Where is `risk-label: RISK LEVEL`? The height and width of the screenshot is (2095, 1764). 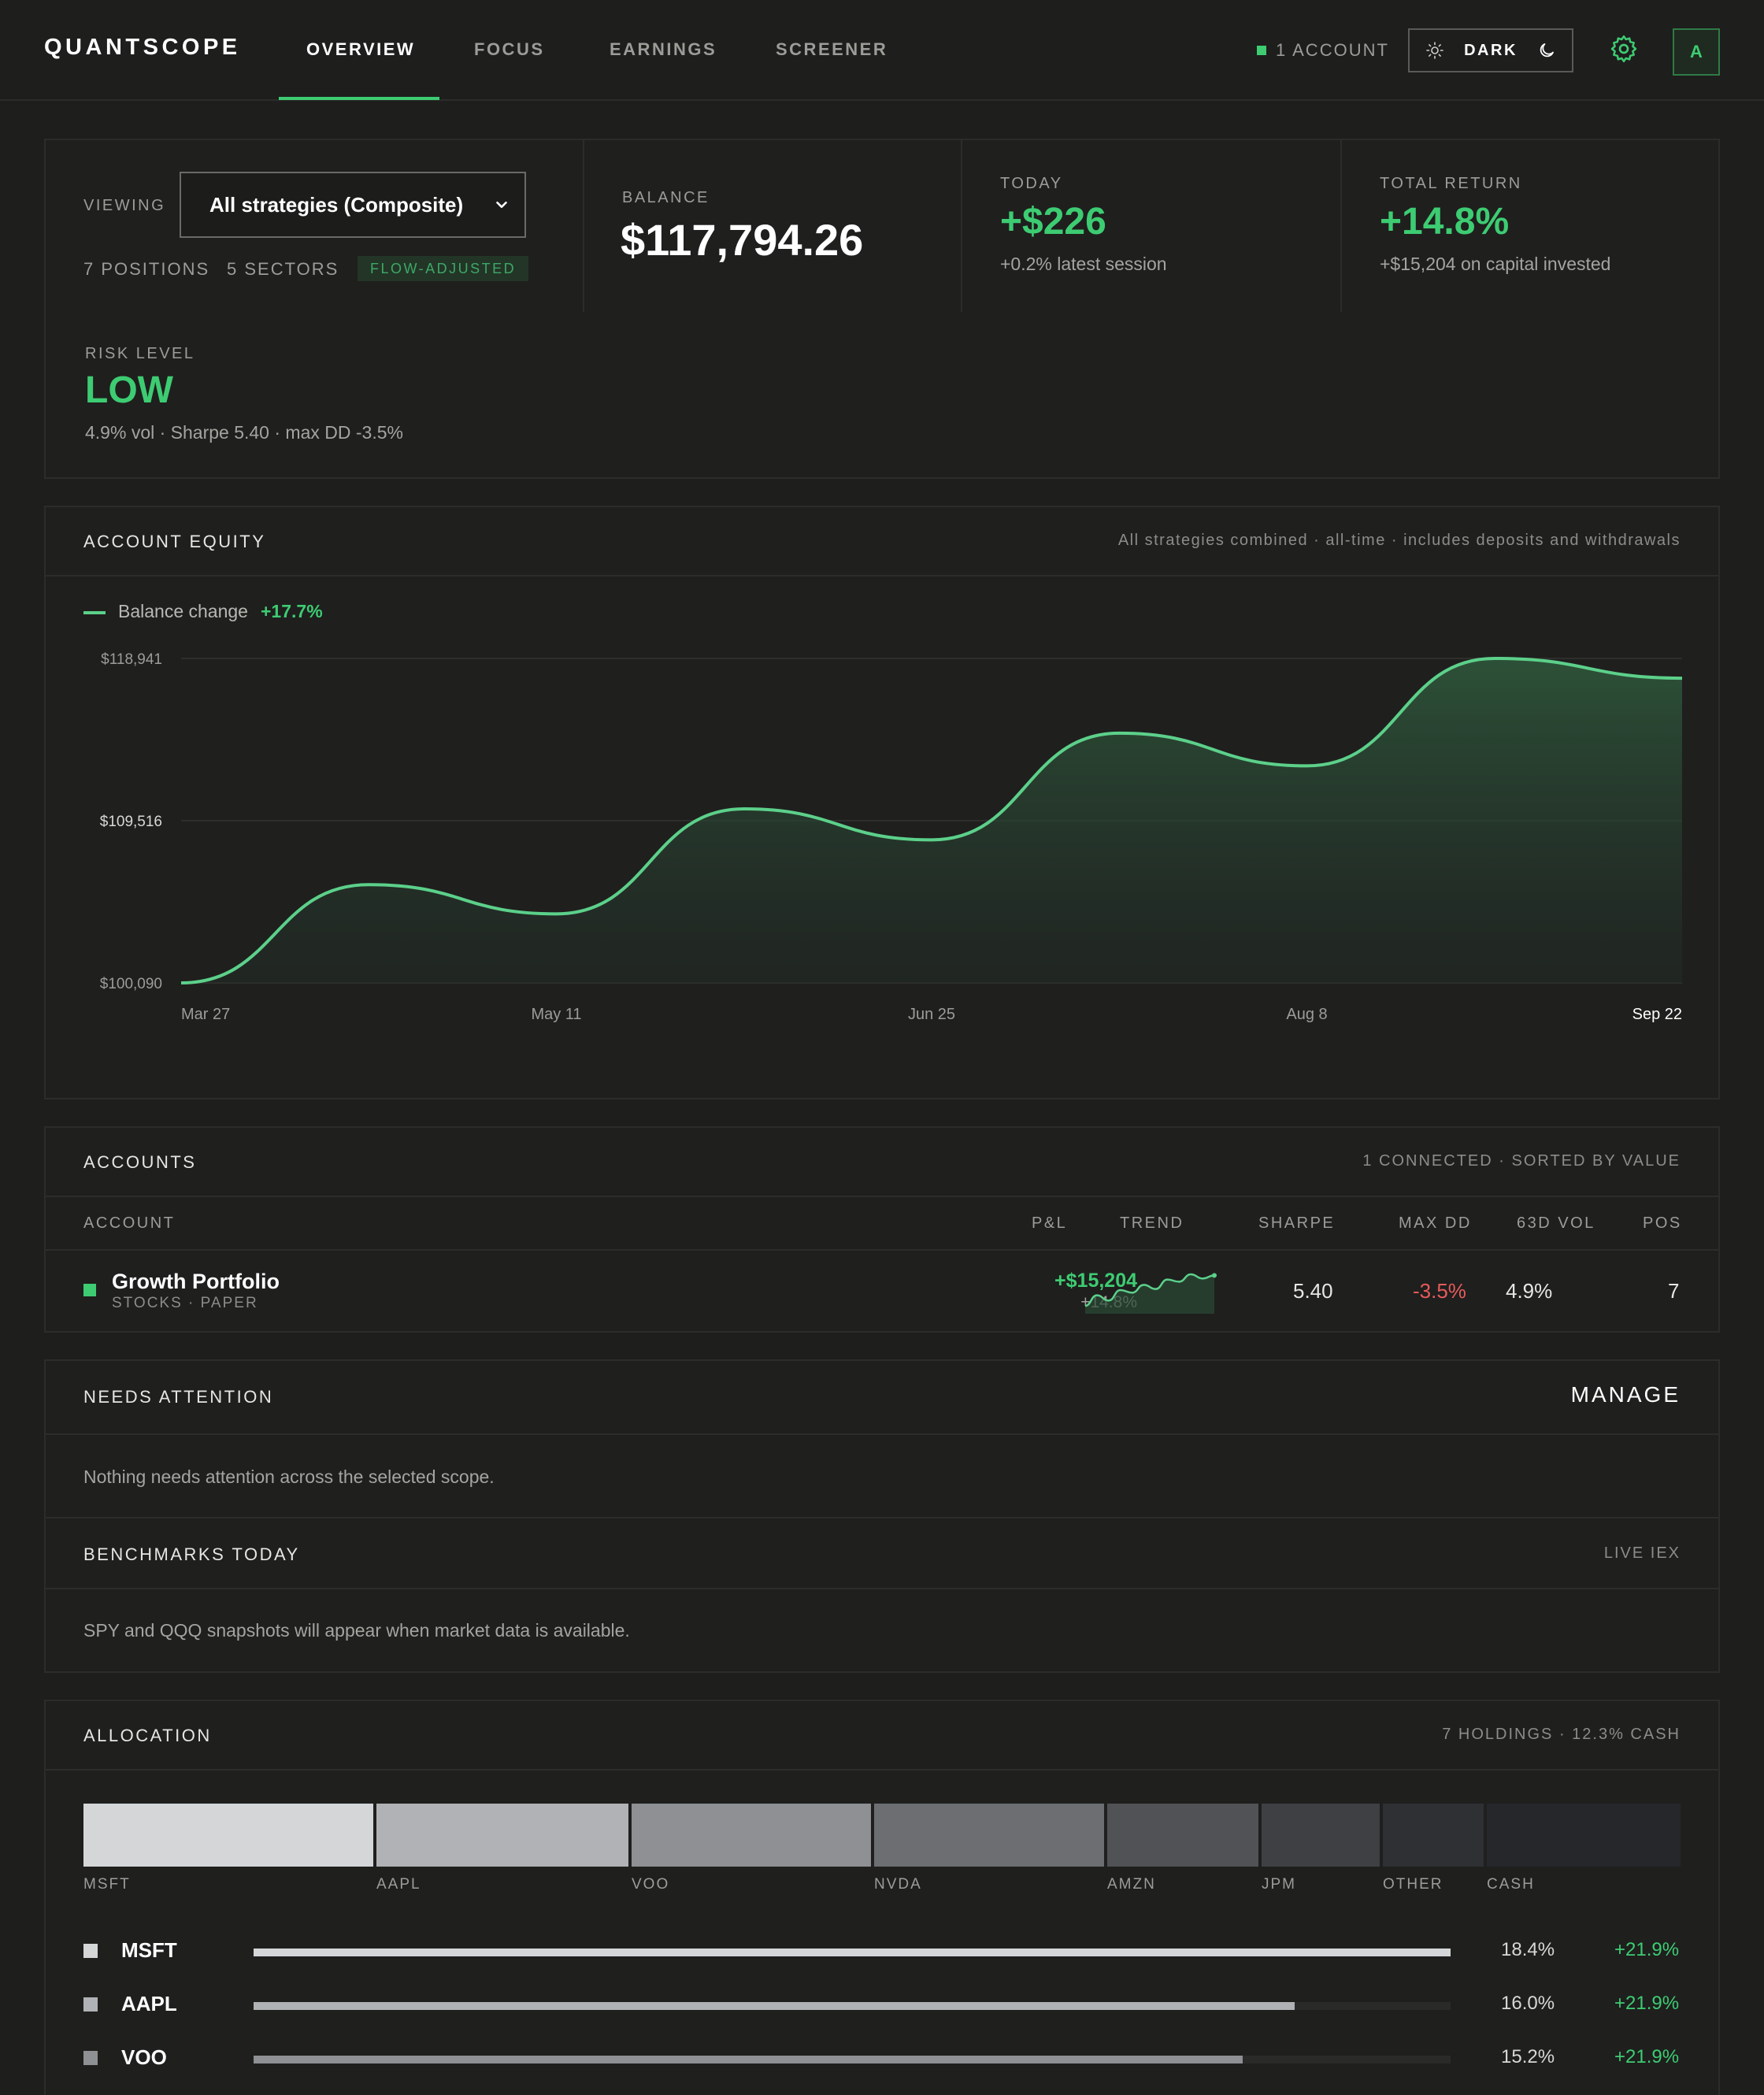
risk-label: RISK LEVEL is located at coordinates (140, 353).